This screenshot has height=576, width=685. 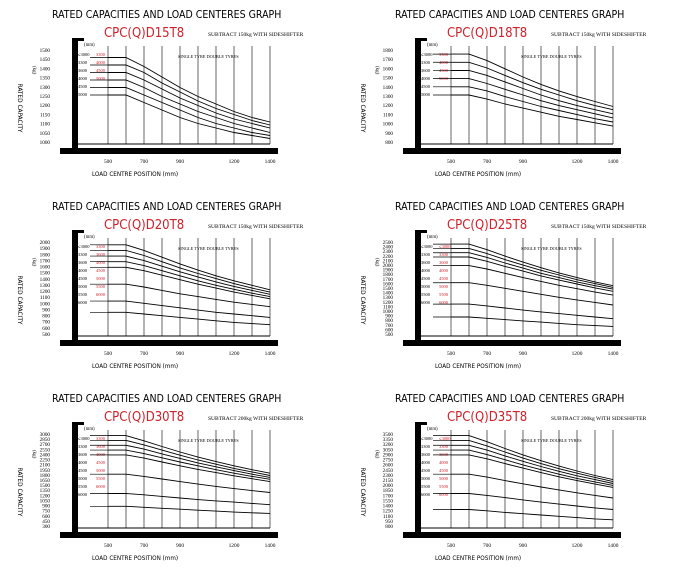 I want to click on lift-height-label: 3300, so click(x=83, y=254).